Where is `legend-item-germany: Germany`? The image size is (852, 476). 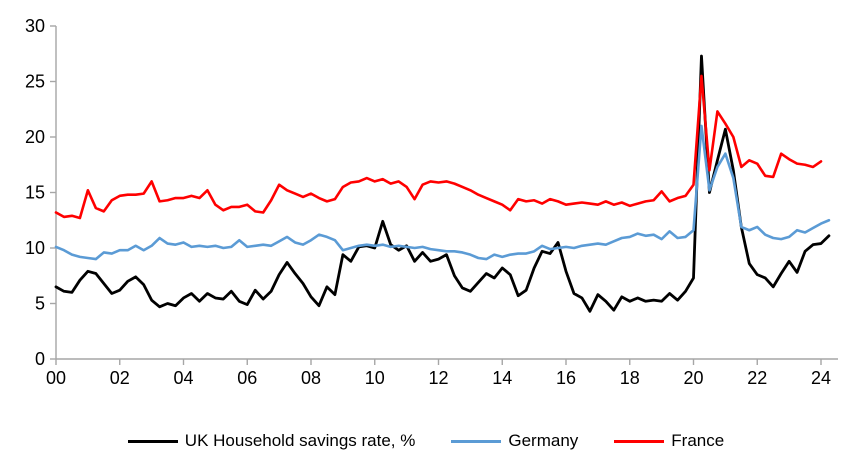 legend-item-germany: Germany is located at coordinates (514, 441).